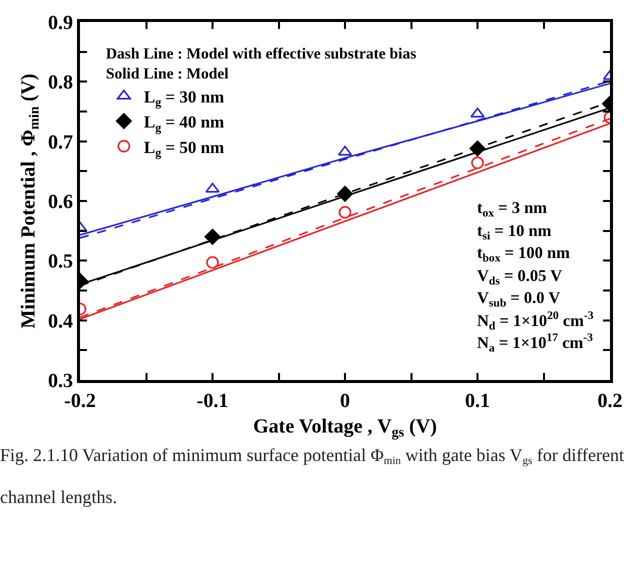 Image resolution: width=637 pixels, height=585 pixels. Describe the element at coordinates (184, 99) in the screenshot. I see `legend-label: L$_{g}$ = 30 nm` at that location.